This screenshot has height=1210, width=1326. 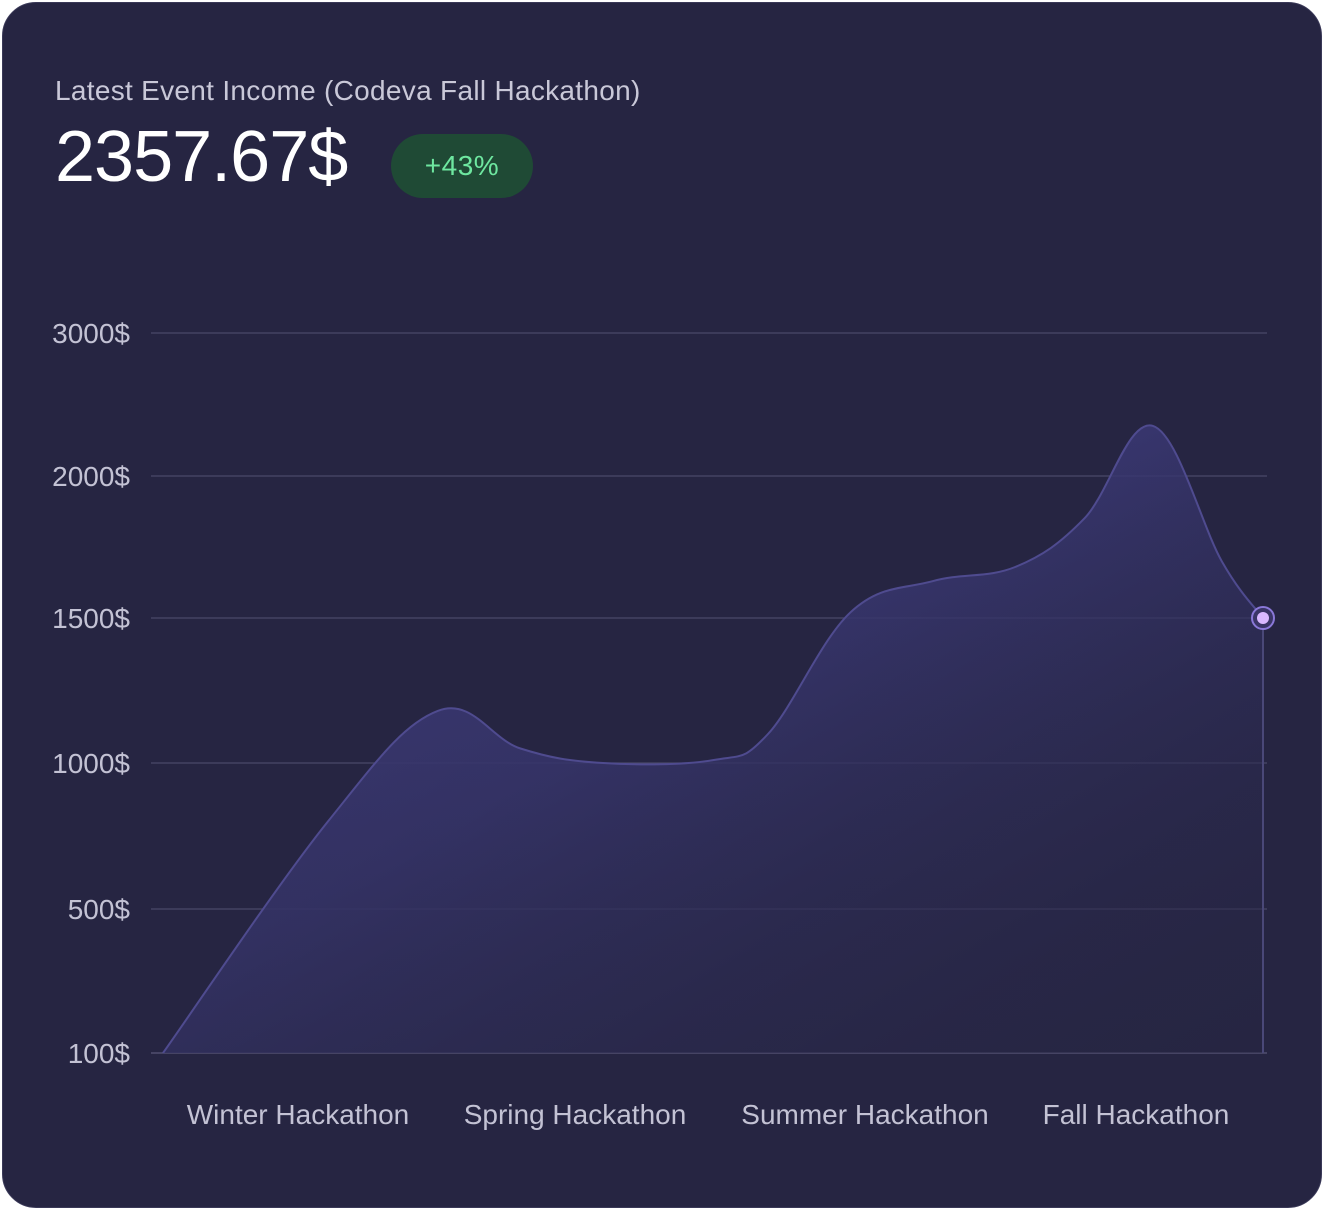 I want to click on income-amount: 2357.67$, so click(x=201, y=157).